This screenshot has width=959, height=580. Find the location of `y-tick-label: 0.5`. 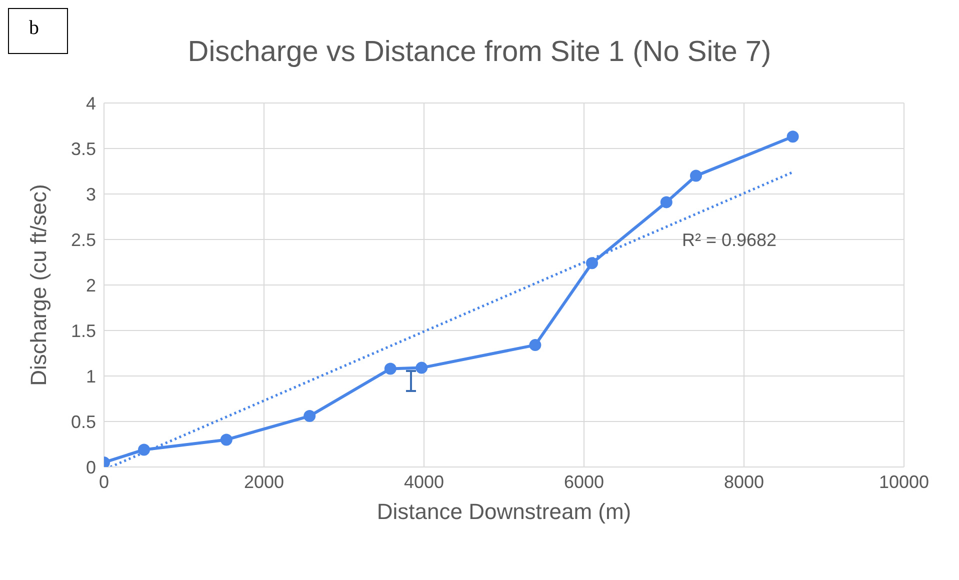

y-tick-label: 0.5 is located at coordinates (83, 422).